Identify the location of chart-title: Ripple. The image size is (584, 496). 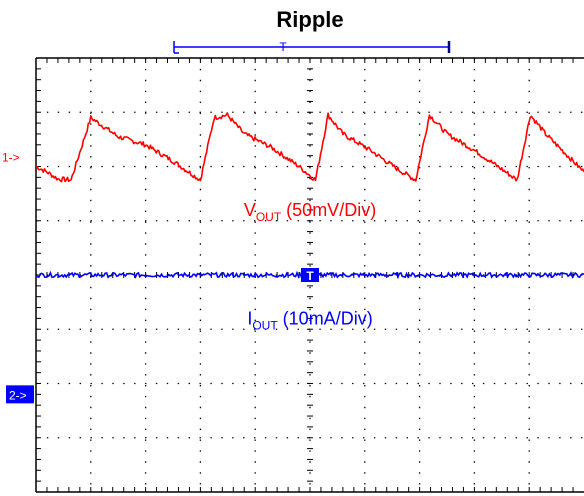
(309, 19).